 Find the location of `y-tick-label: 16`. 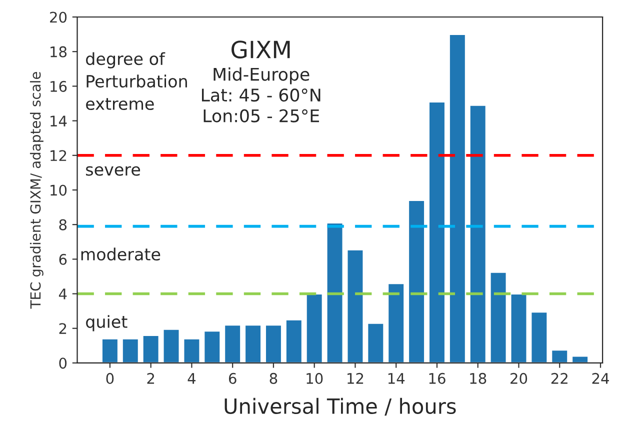

y-tick-label: 16 is located at coordinates (58, 86).